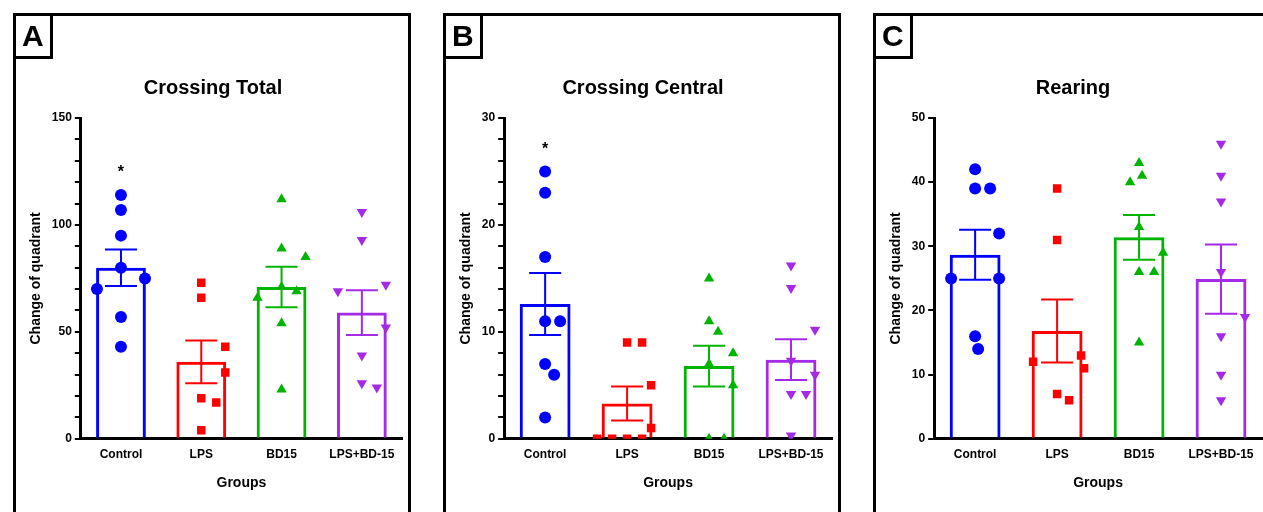  What do you see at coordinates (62, 117) in the screenshot?
I see `y-tick-label: 150` at bounding box center [62, 117].